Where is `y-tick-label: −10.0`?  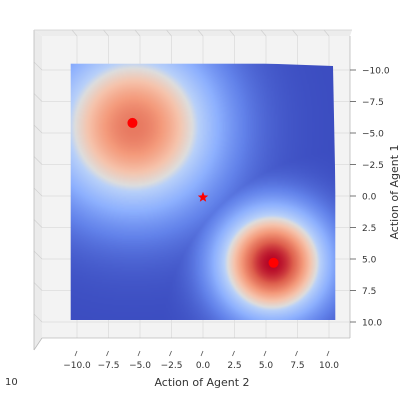 y-tick-label: −10.0 is located at coordinates (376, 72).